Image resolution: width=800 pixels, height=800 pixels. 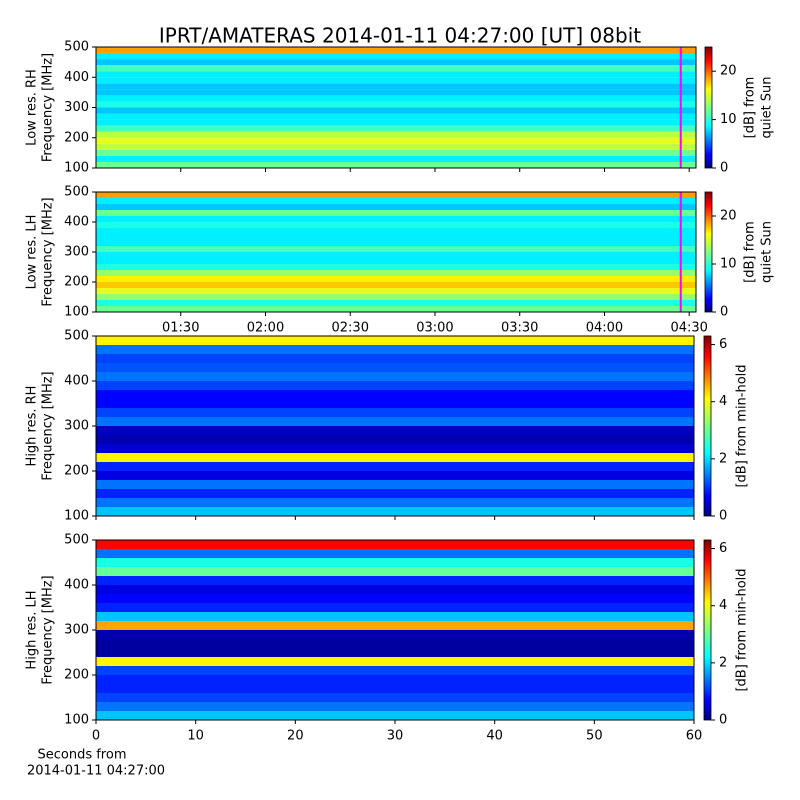 I want to click on x-axis-label: 2014-01-11 04:27:00, so click(x=96, y=771).